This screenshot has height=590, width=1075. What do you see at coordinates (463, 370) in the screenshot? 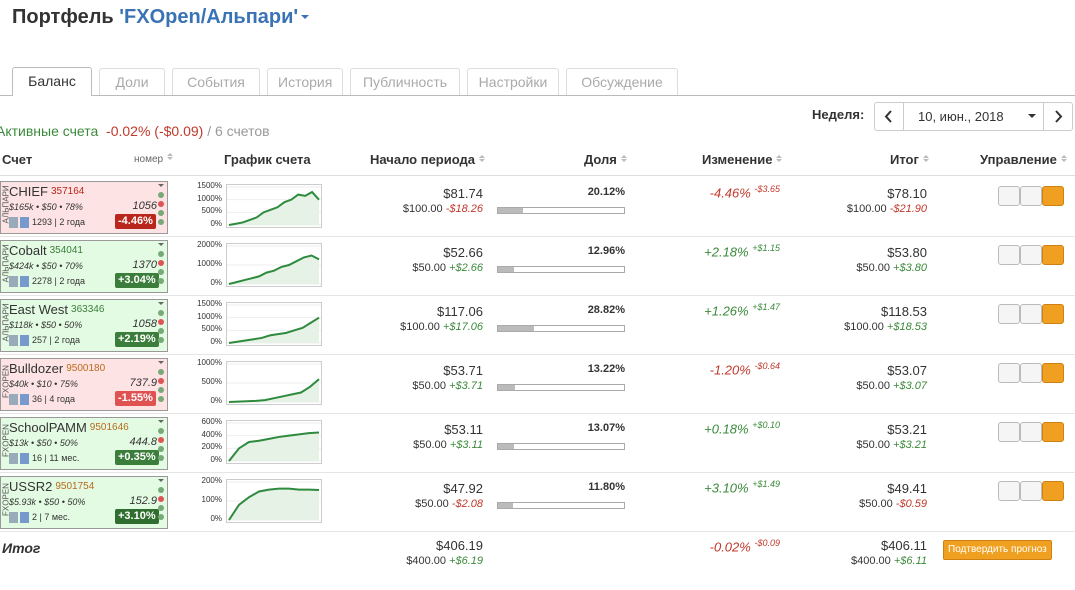
I see `start: $53.71` at bounding box center [463, 370].